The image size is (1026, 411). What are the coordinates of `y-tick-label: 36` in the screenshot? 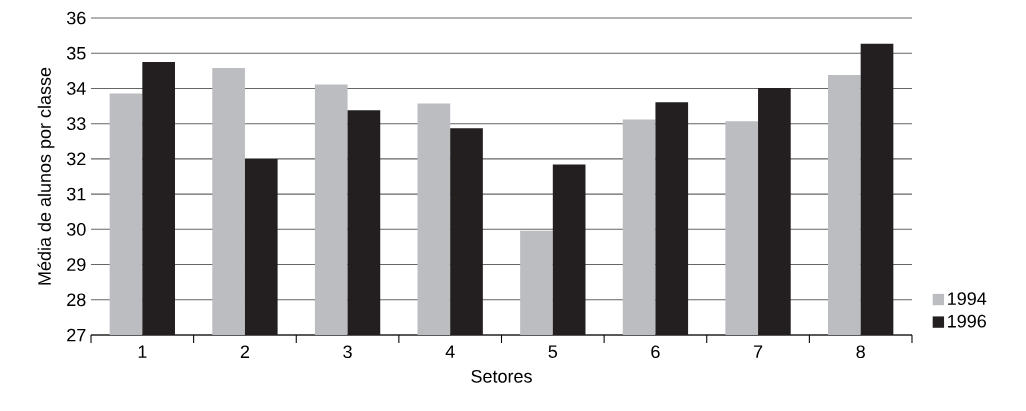 It's located at (76, 18).